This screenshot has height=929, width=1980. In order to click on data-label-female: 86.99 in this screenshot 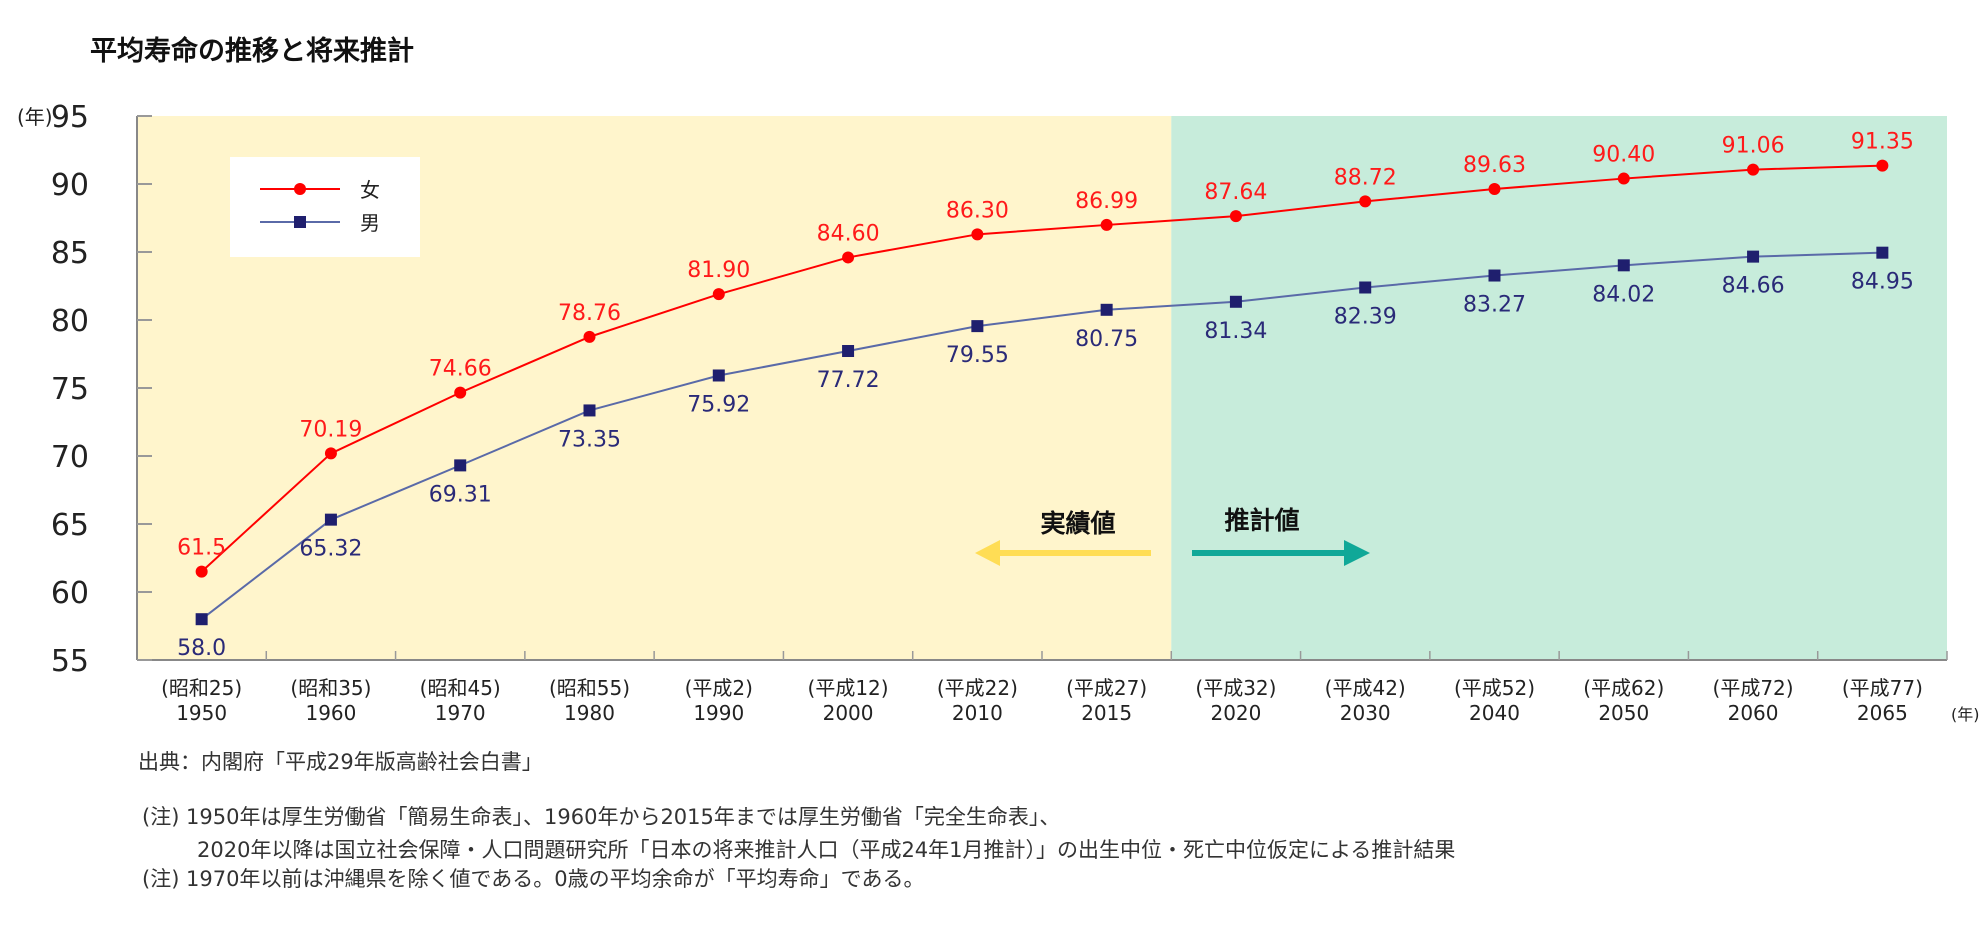, I will do `click(1106, 201)`.